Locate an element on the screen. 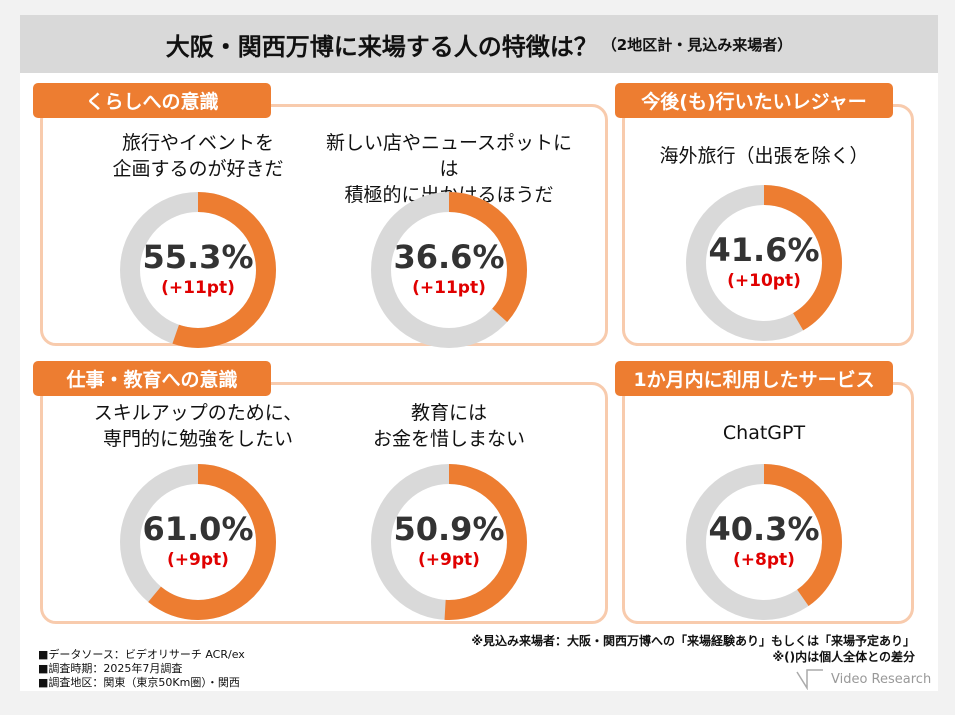  source-data: ■データソース：ビデオリサーチ ACR/ex is located at coordinates (141, 654).